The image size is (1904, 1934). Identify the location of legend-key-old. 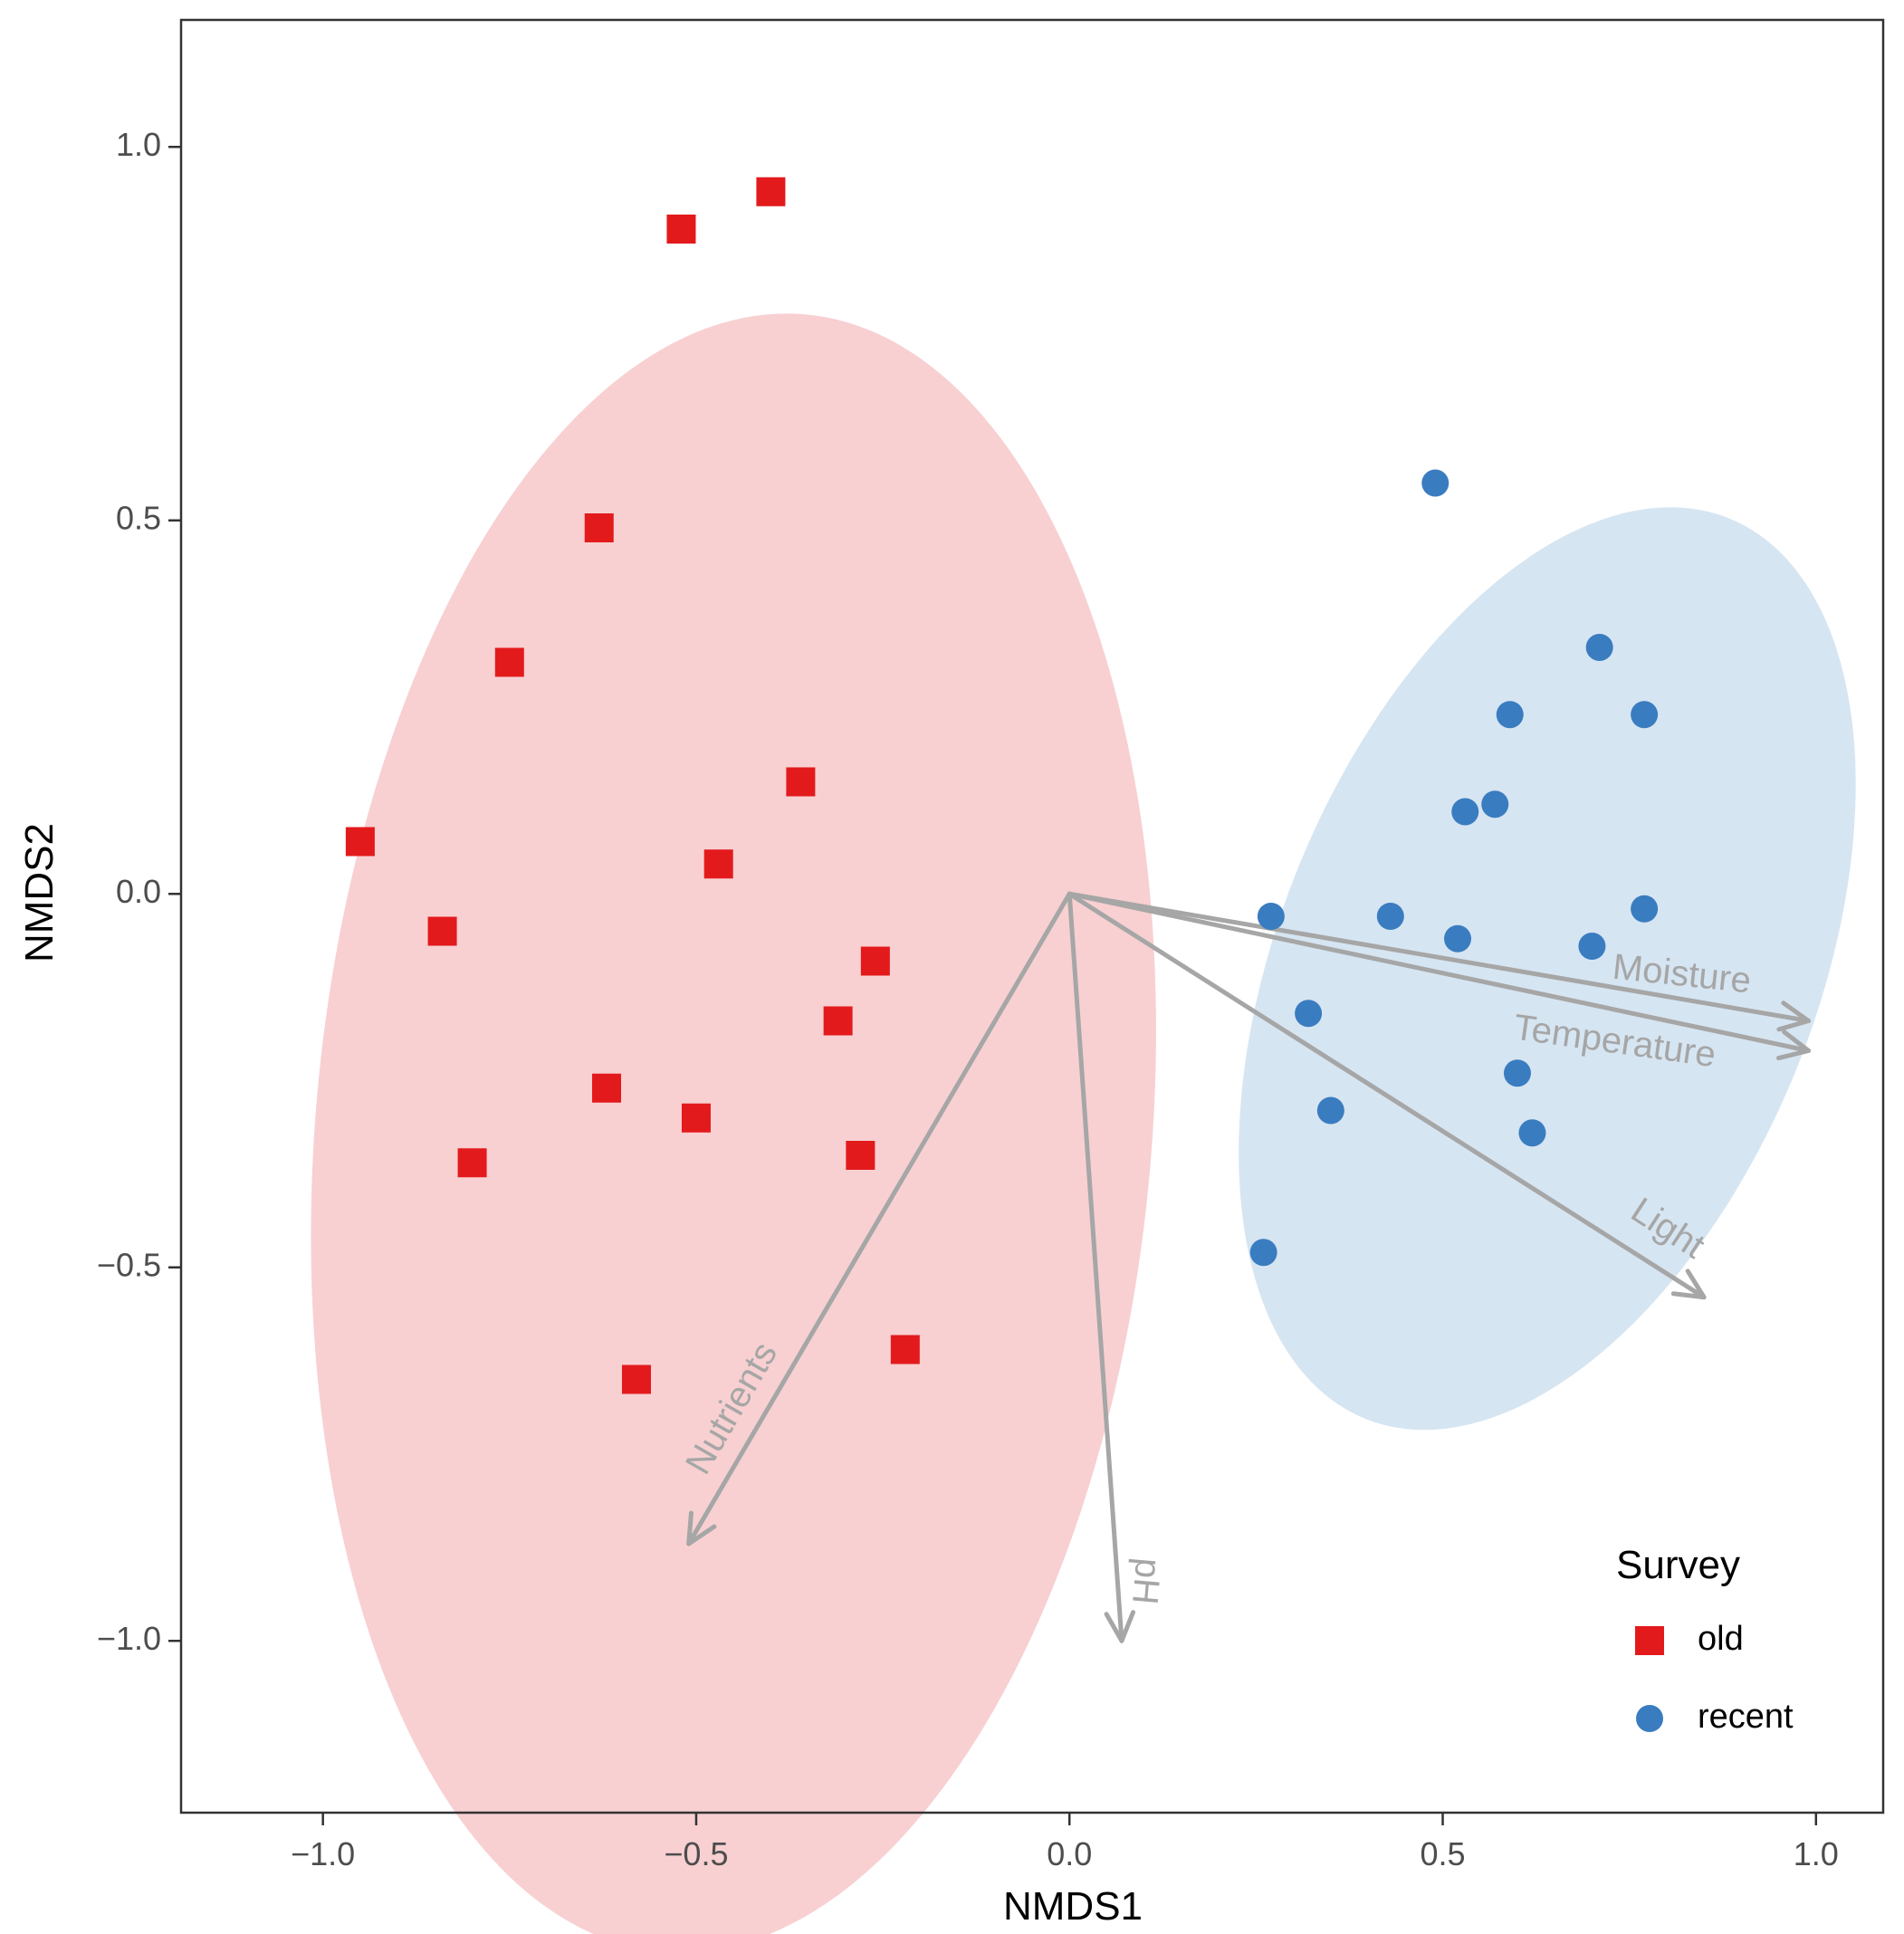
(1649, 1640).